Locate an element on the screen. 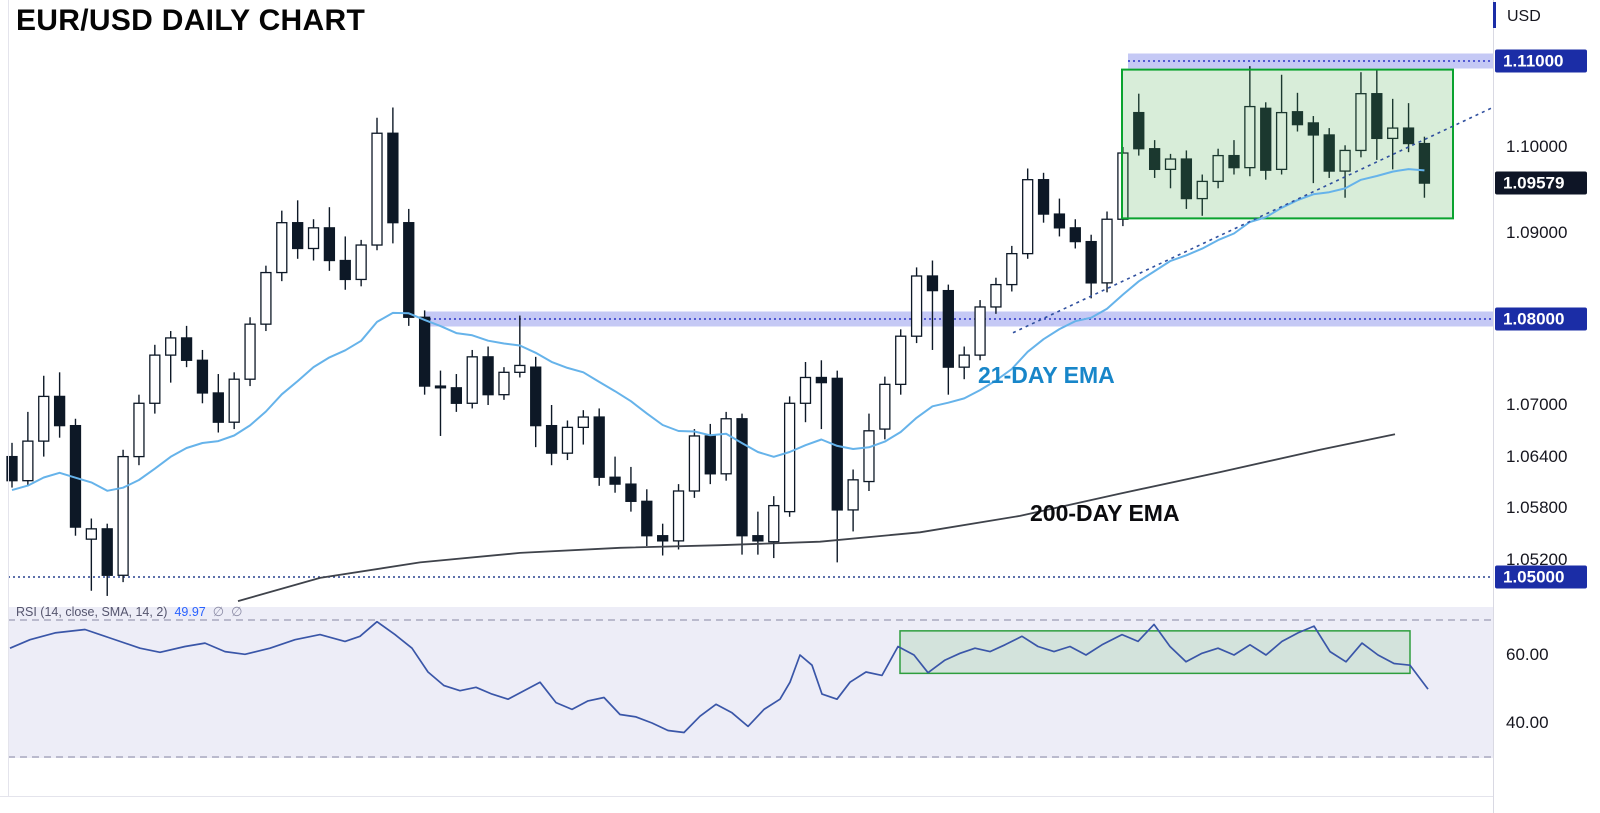 Image resolution: width=1600 pixels, height=813 pixels. hide-indicator-icon: ∅ is located at coordinates (218, 611).